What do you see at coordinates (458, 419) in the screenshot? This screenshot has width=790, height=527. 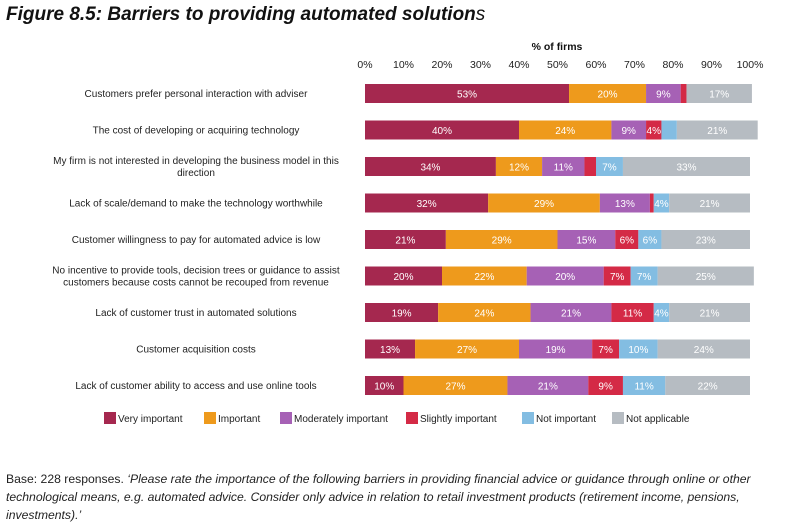 I see `legend-label: Slightly important` at bounding box center [458, 419].